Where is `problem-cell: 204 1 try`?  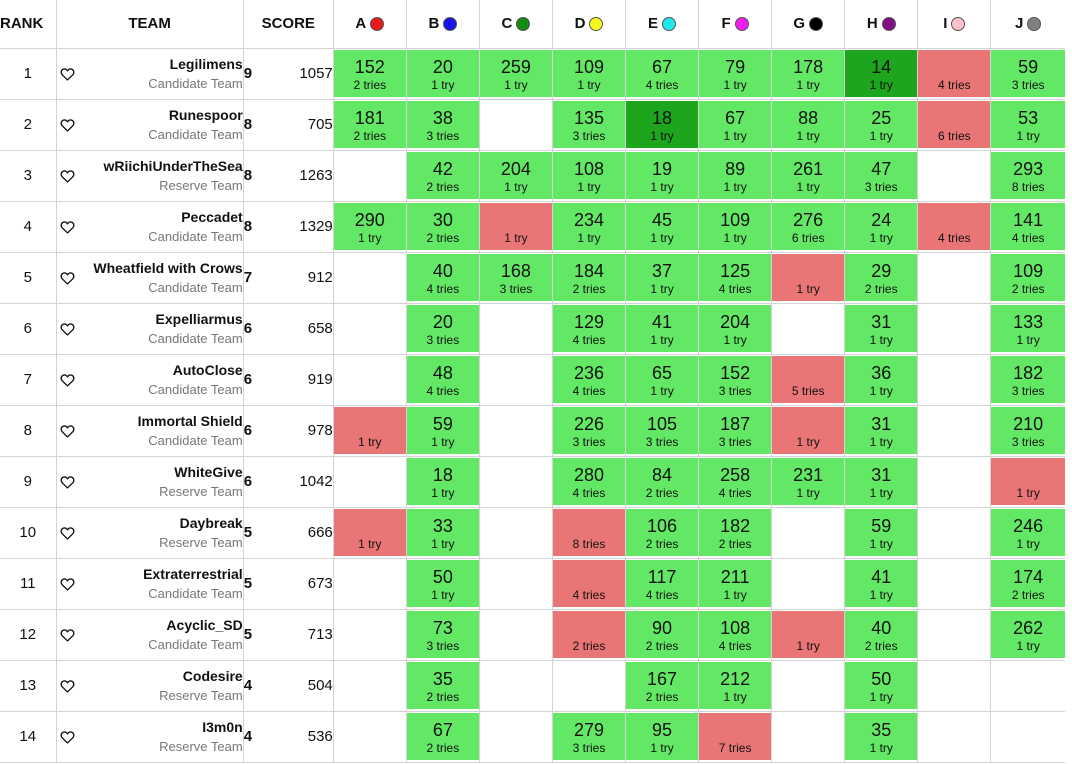
problem-cell: 204 1 try is located at coordinates (515, 175).